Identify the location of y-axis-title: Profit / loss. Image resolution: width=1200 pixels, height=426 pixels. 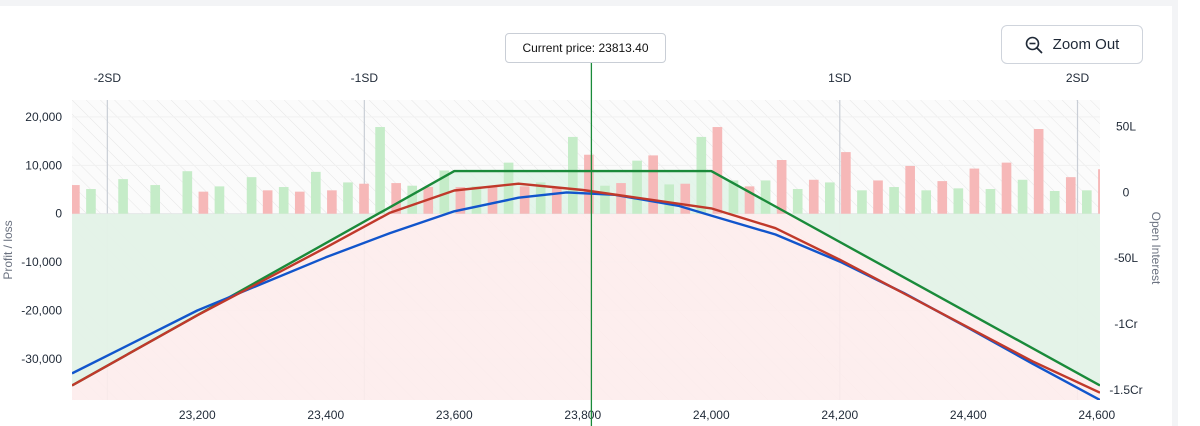
(8, 249).